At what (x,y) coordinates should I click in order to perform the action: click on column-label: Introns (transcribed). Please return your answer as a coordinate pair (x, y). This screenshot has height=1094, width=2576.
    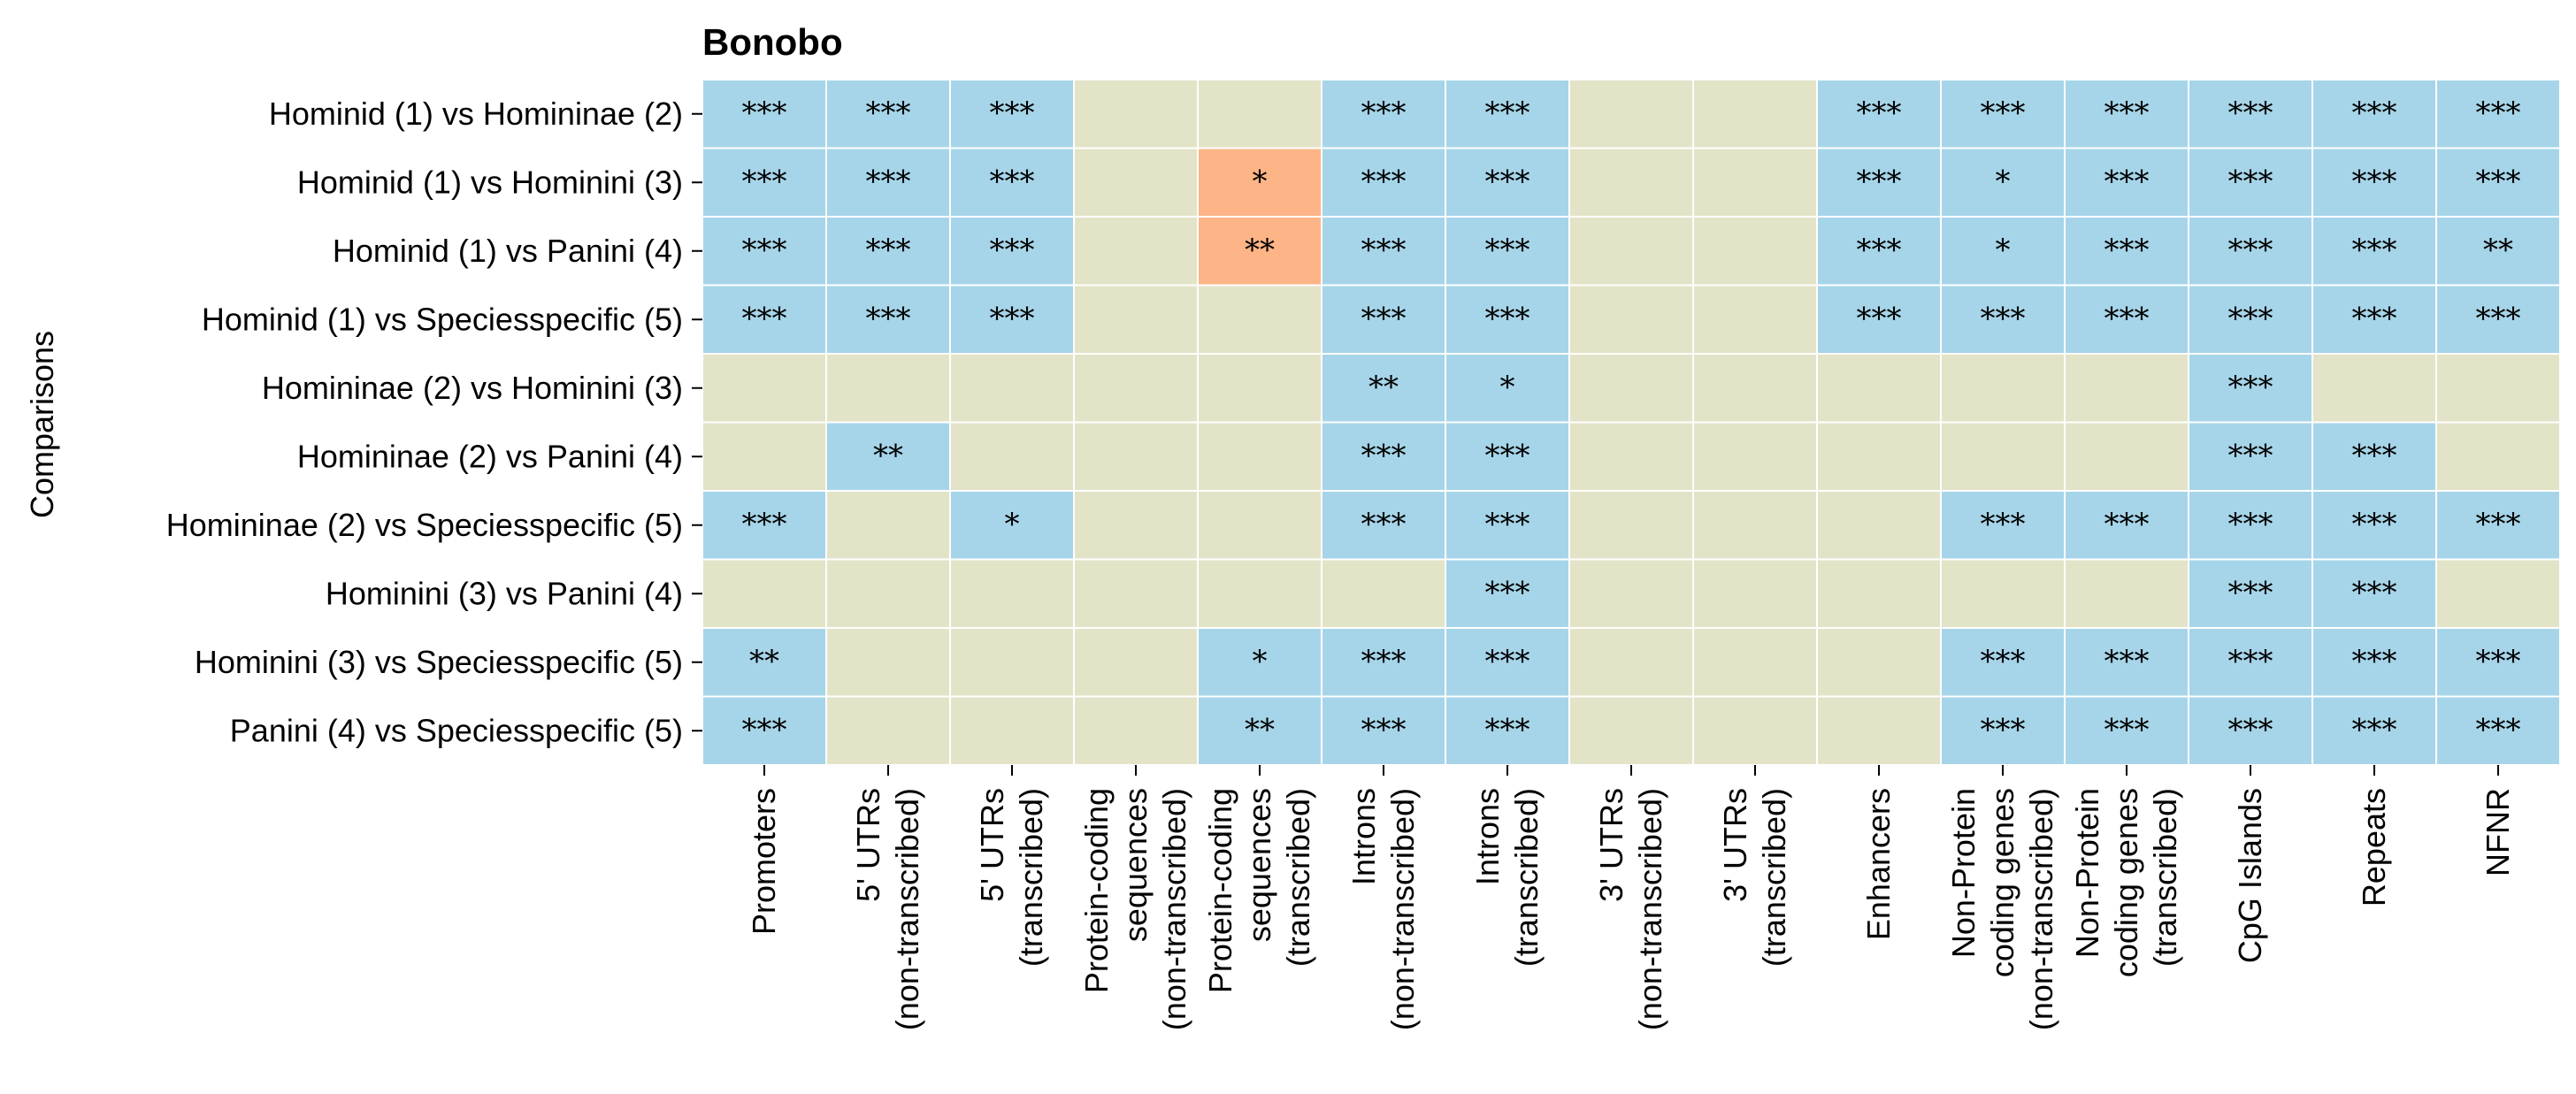
    Looking at the image, I should click on (1507, 877).